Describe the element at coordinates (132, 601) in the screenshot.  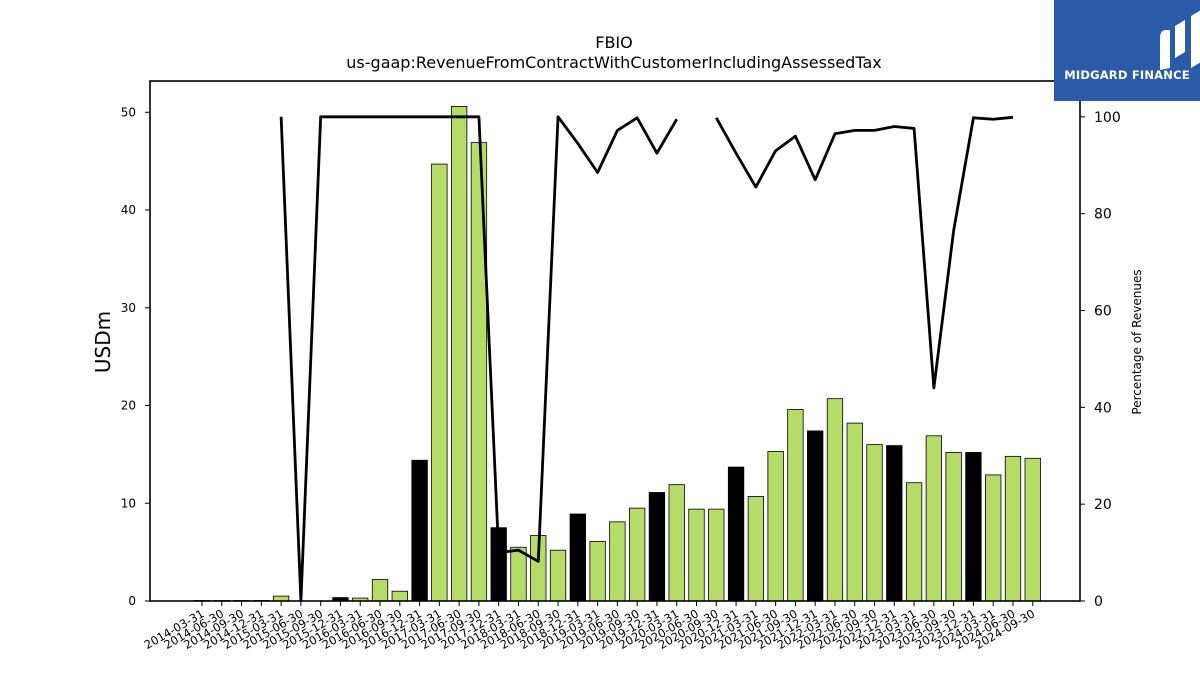
I see `y-tick-label: 0` at that location.